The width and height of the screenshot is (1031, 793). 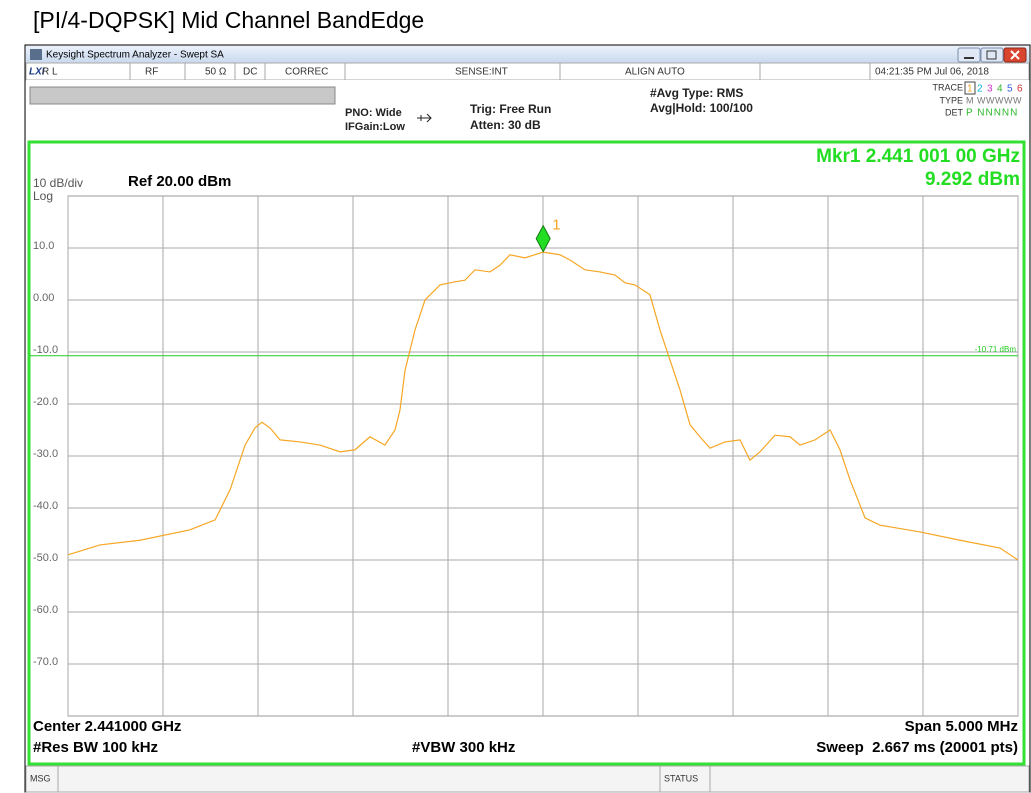 I want to click on status-field: R L, so click(x=50, y=72).